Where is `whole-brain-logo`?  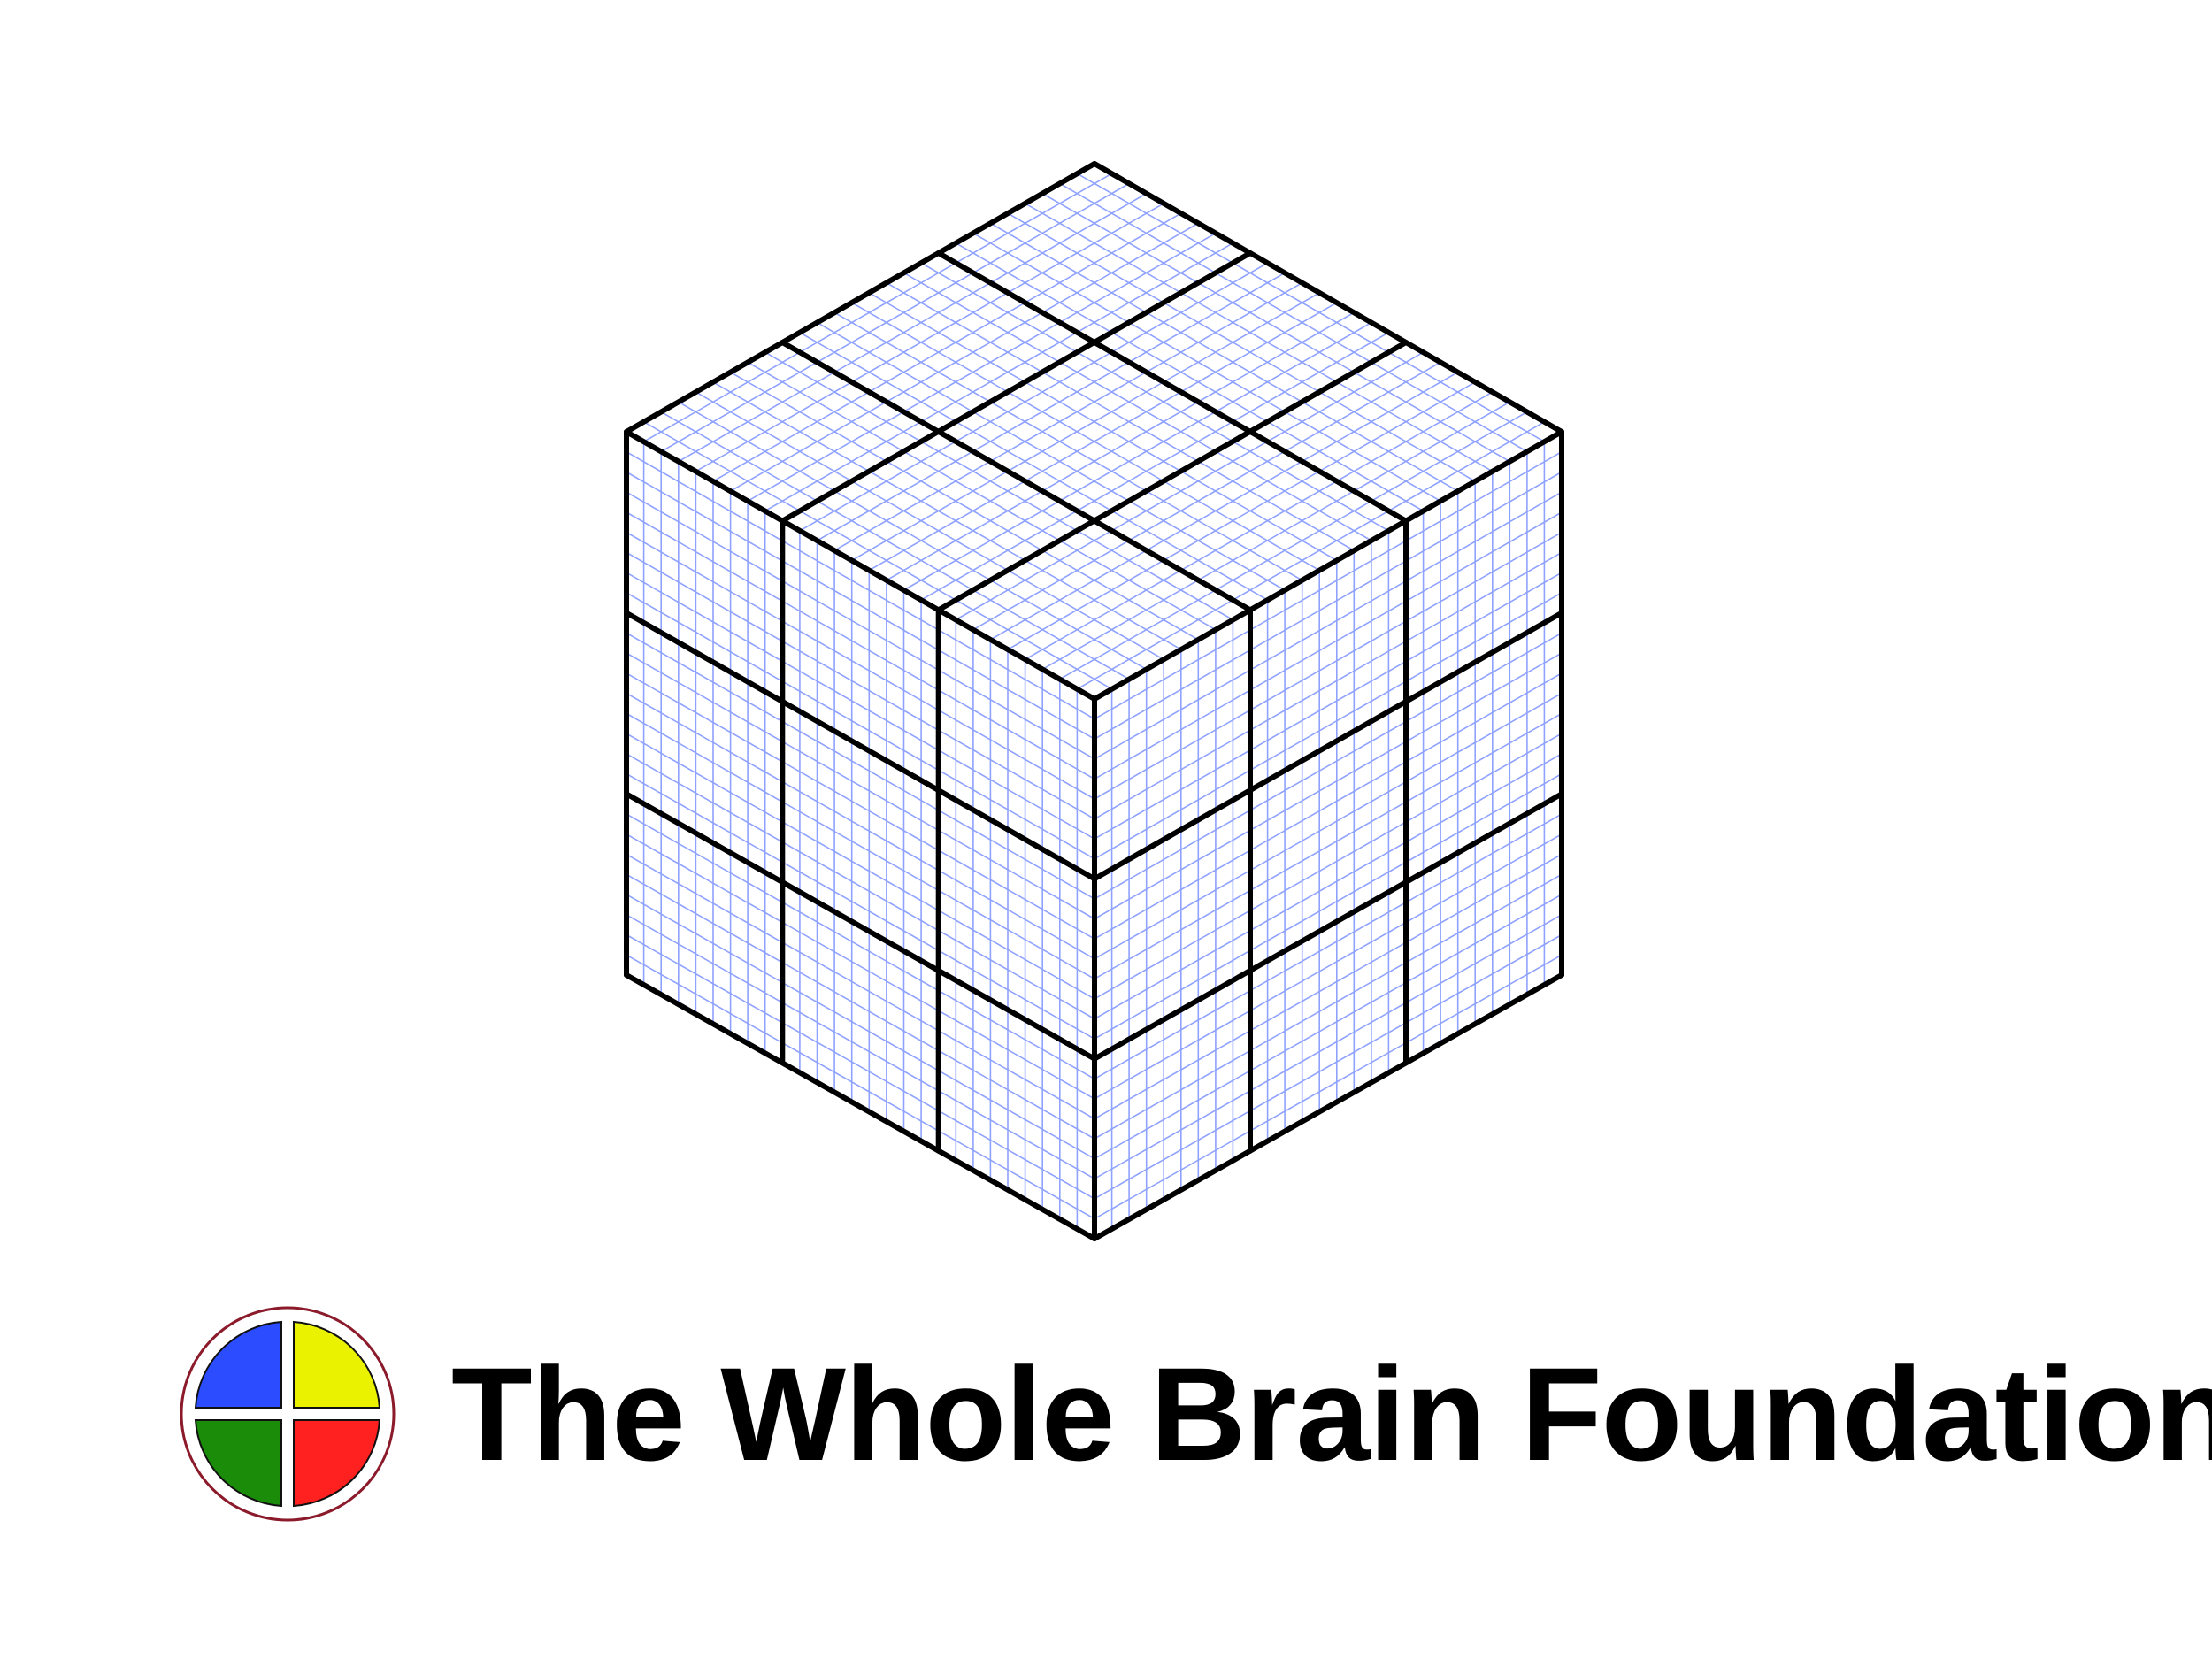 whole-brain-logo is located at coordinates (288, 1414).